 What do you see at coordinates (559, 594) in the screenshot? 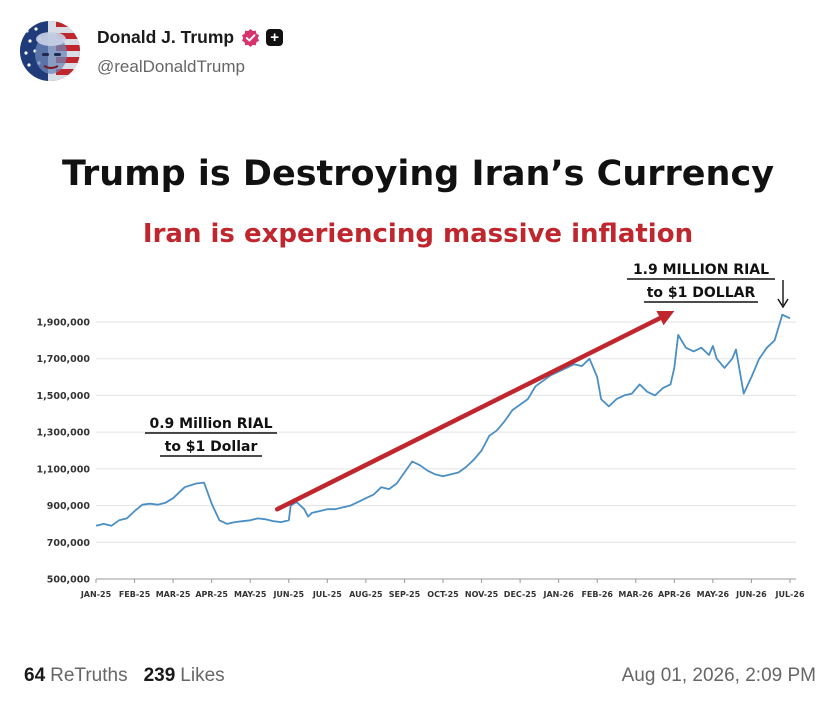
I see `x-tick-label: JAN-26` at bounding box center [559, 594].